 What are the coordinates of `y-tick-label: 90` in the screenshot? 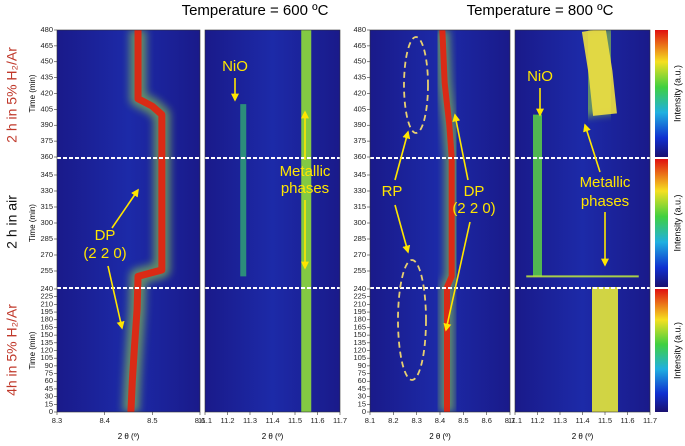 It's located at (362, 365).